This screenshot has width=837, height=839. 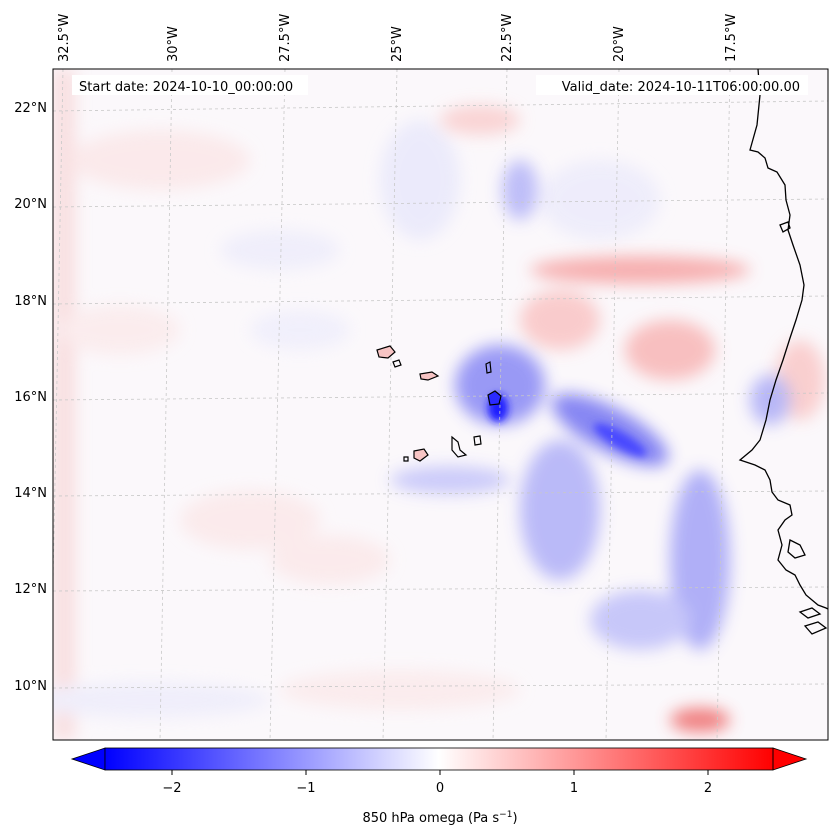 I want to click on lon-label: 25°W, so click(x=397, y=44).